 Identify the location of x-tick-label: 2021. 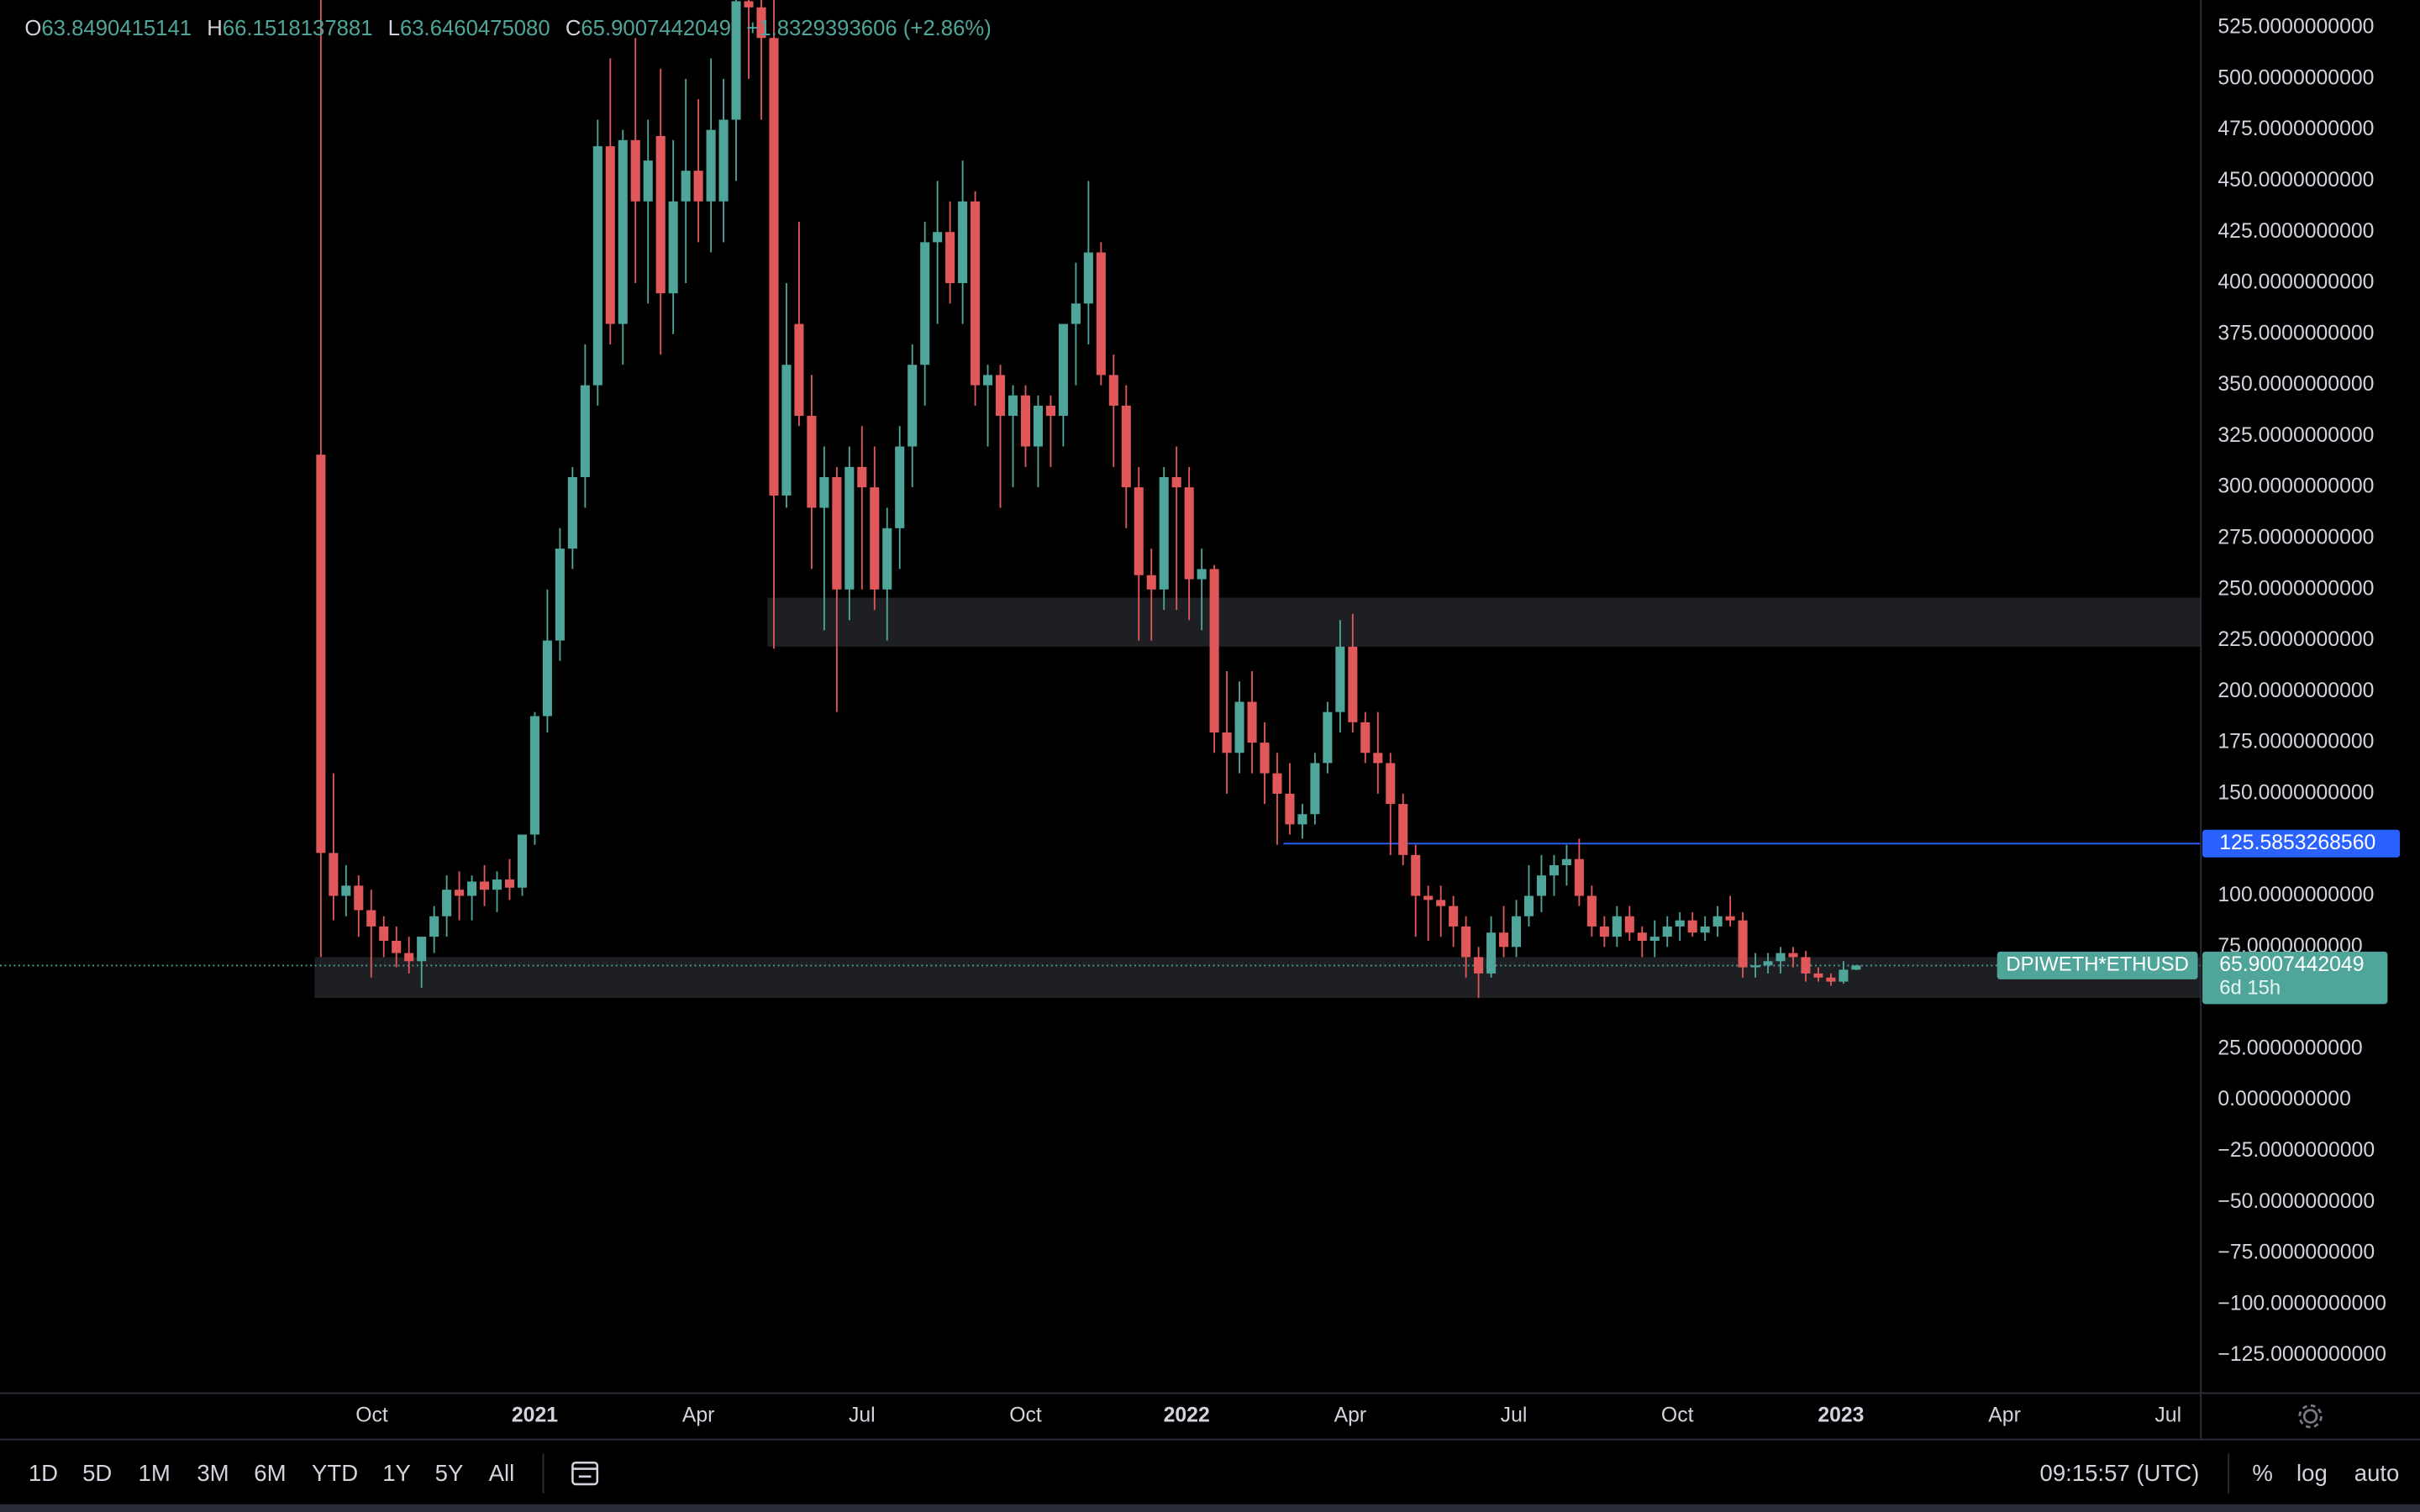
(535, 1415).